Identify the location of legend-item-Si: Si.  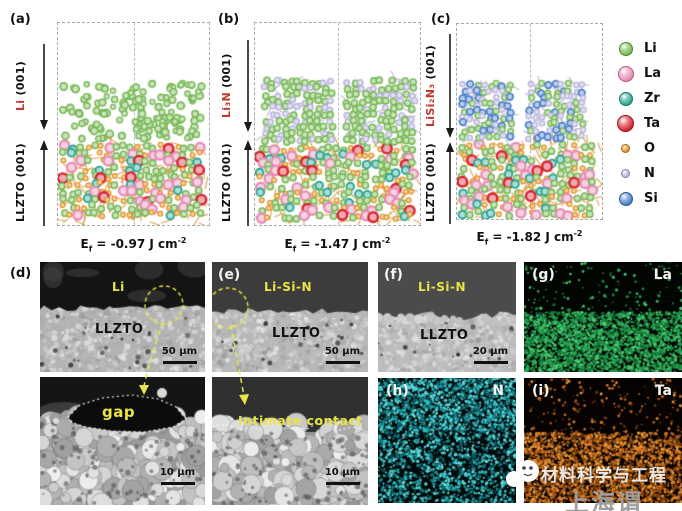
(638, 198).